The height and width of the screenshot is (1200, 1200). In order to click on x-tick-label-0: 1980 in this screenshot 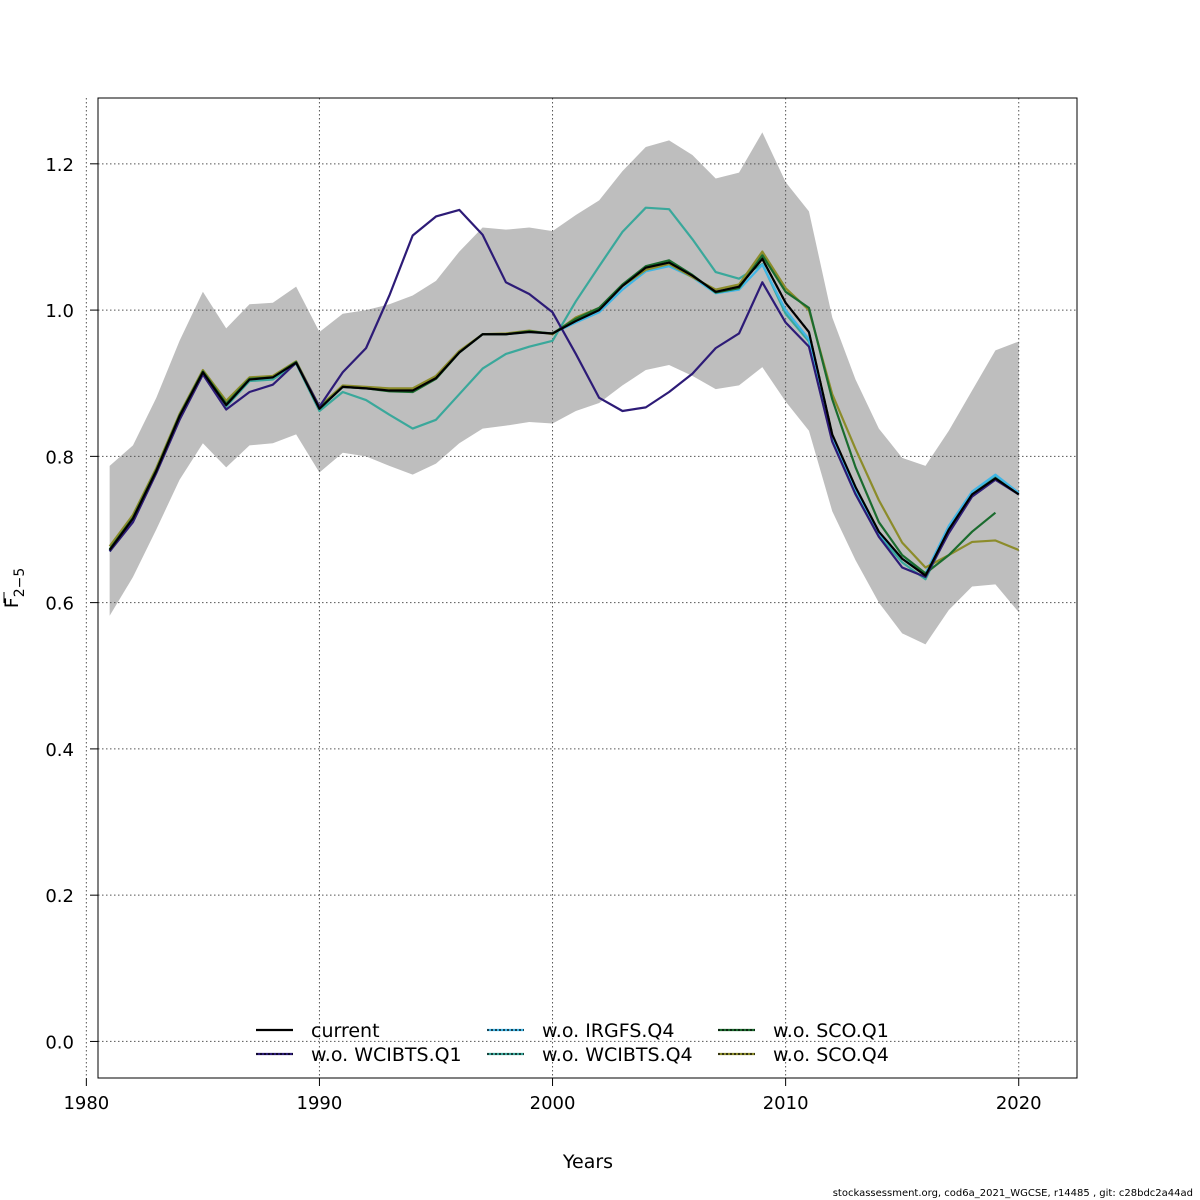, I will do `click(86, 1103)`.